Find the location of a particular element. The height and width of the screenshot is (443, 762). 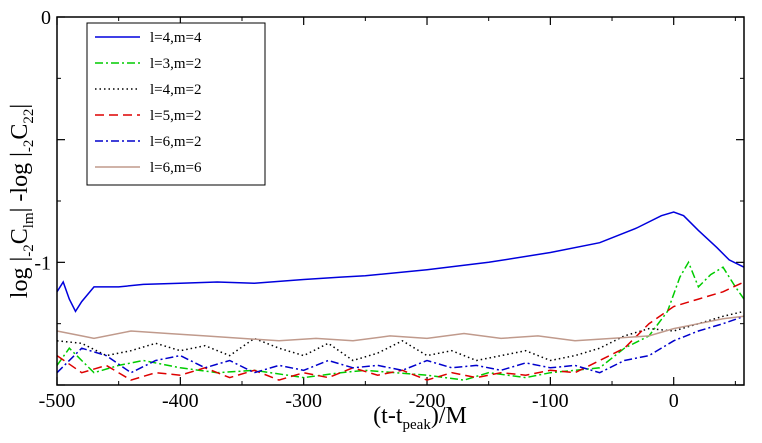

x-axis-title-sub: peak is located at coordinates (417, 425).